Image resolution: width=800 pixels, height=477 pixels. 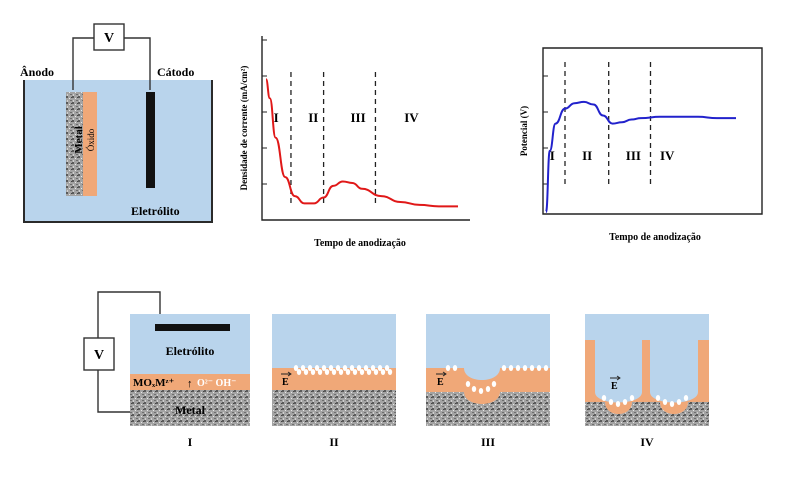 I want to click on current-y-axis-label: Densidade de corrente (mA/cm²), so click(x=244, y=128).